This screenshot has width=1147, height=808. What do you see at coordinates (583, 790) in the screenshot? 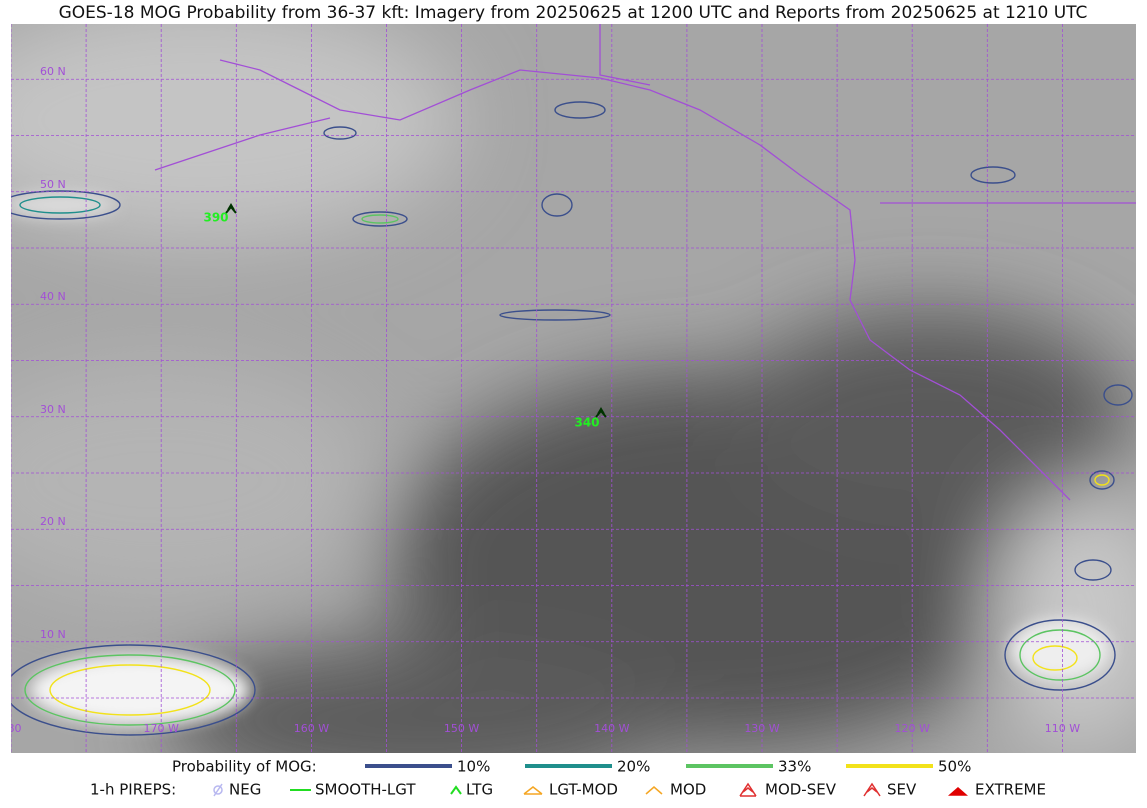
I see `legend-label: LGT-MOD` at bounding box center [583, 790].